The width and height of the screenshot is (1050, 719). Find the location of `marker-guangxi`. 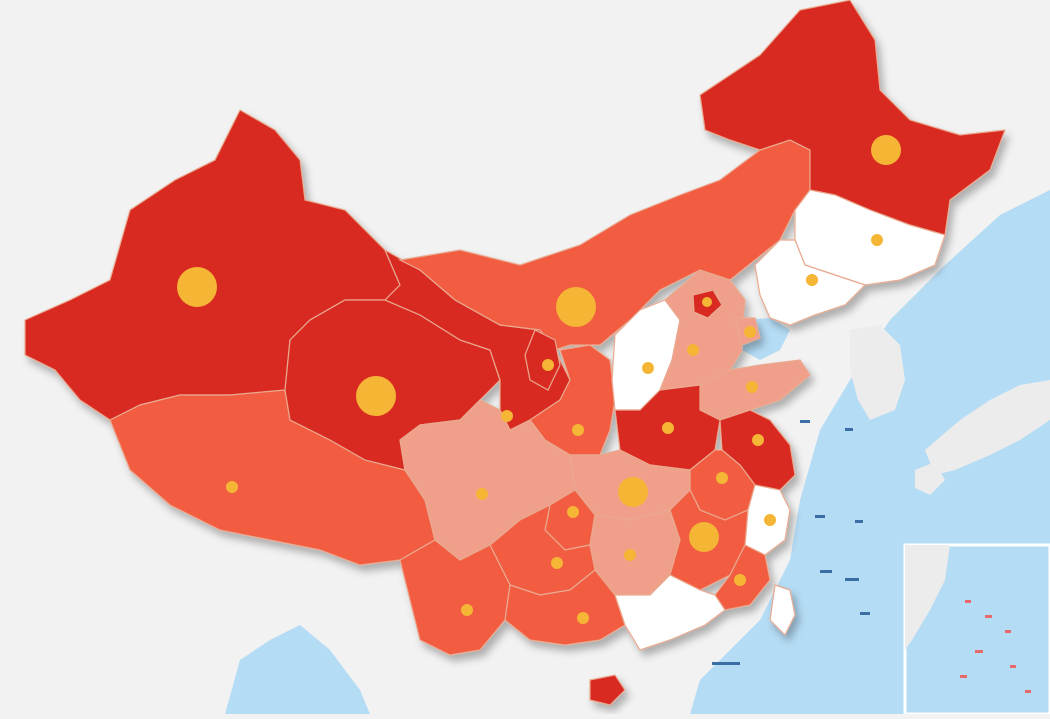

marker-guangxi is located at coordinates (583, 618).